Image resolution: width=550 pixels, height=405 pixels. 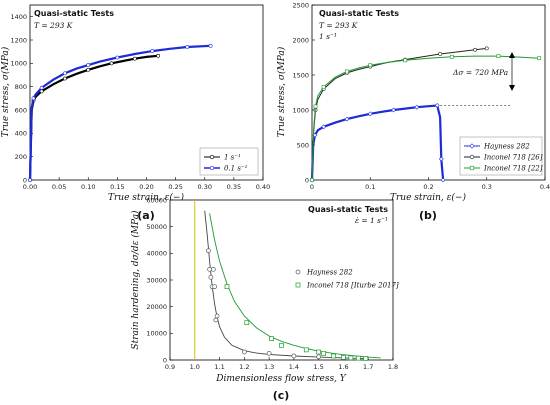 I want to click on y-tick-label: 20000, so click(x=156, y=307).